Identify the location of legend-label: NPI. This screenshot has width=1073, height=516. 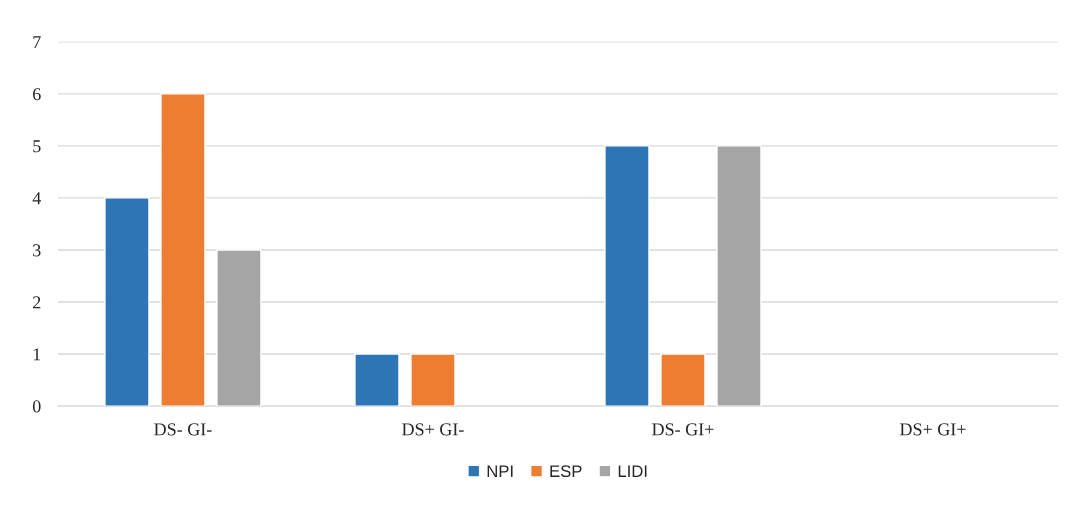
(500, 471).